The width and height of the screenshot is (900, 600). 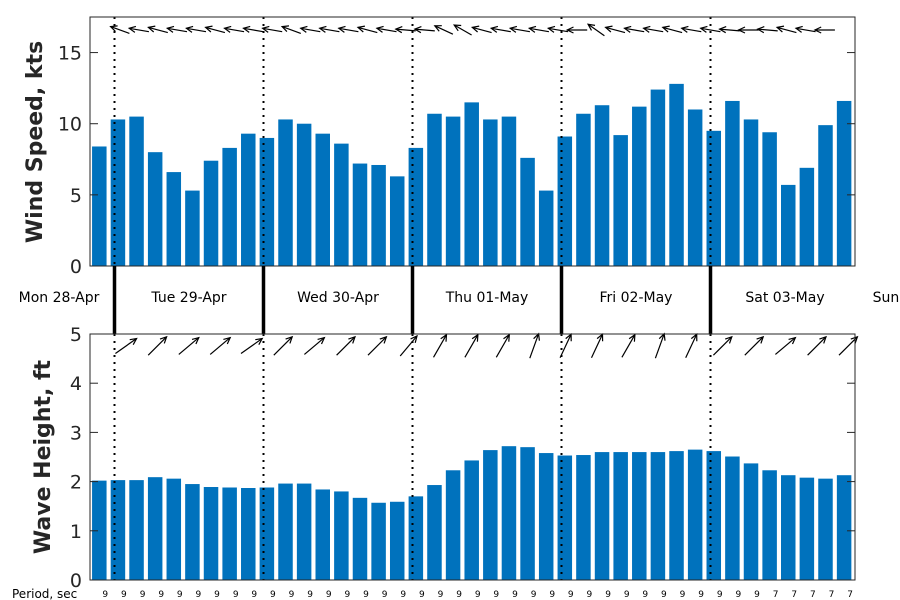 I want to click on period-value-3: 9, so click(x=161, y=595).